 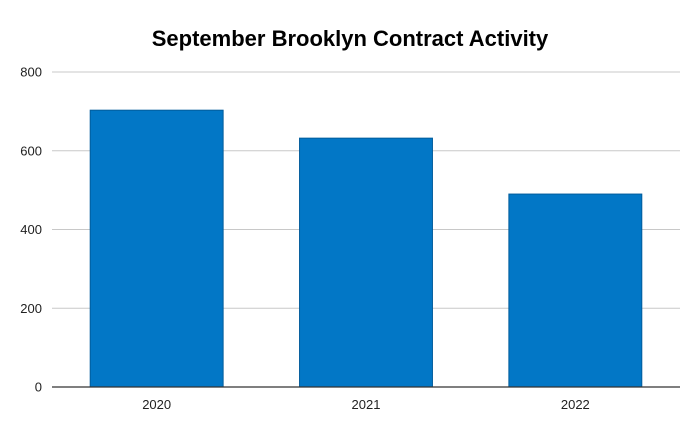 I want to click on x-axis-tick-labels: 2020 2021 2022, so click(x=366, y=404).